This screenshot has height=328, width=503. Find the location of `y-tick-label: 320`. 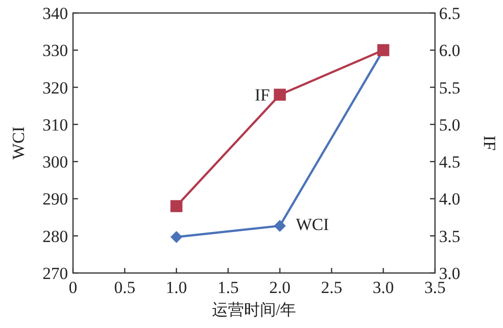

y-tick-label: 320 is located at coordinates (55, 88).